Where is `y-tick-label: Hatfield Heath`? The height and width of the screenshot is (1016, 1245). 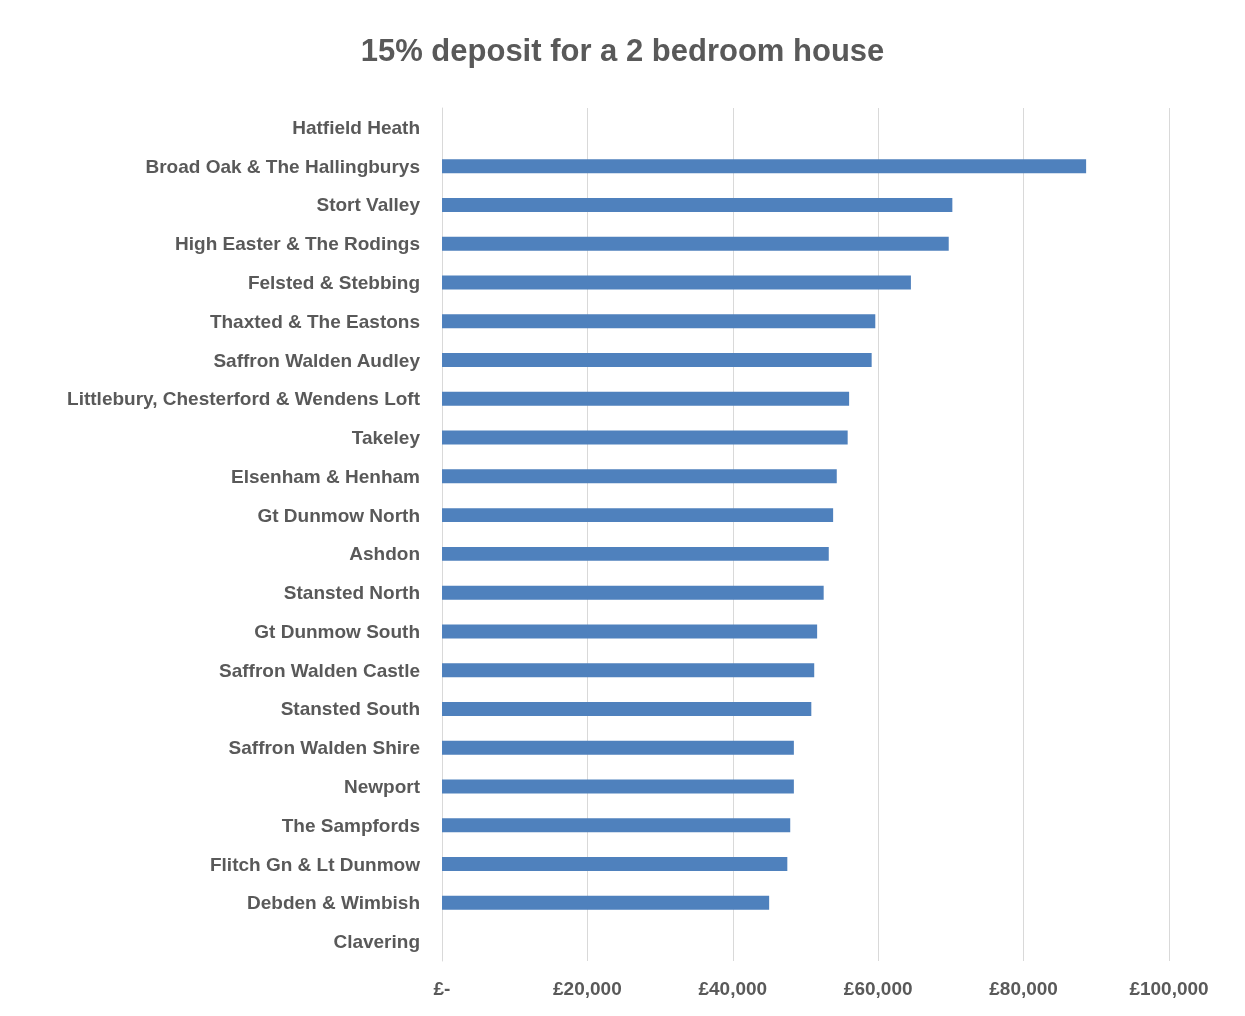 y-tick-label: Hatfield Heath is located at coordinates (356, 127).